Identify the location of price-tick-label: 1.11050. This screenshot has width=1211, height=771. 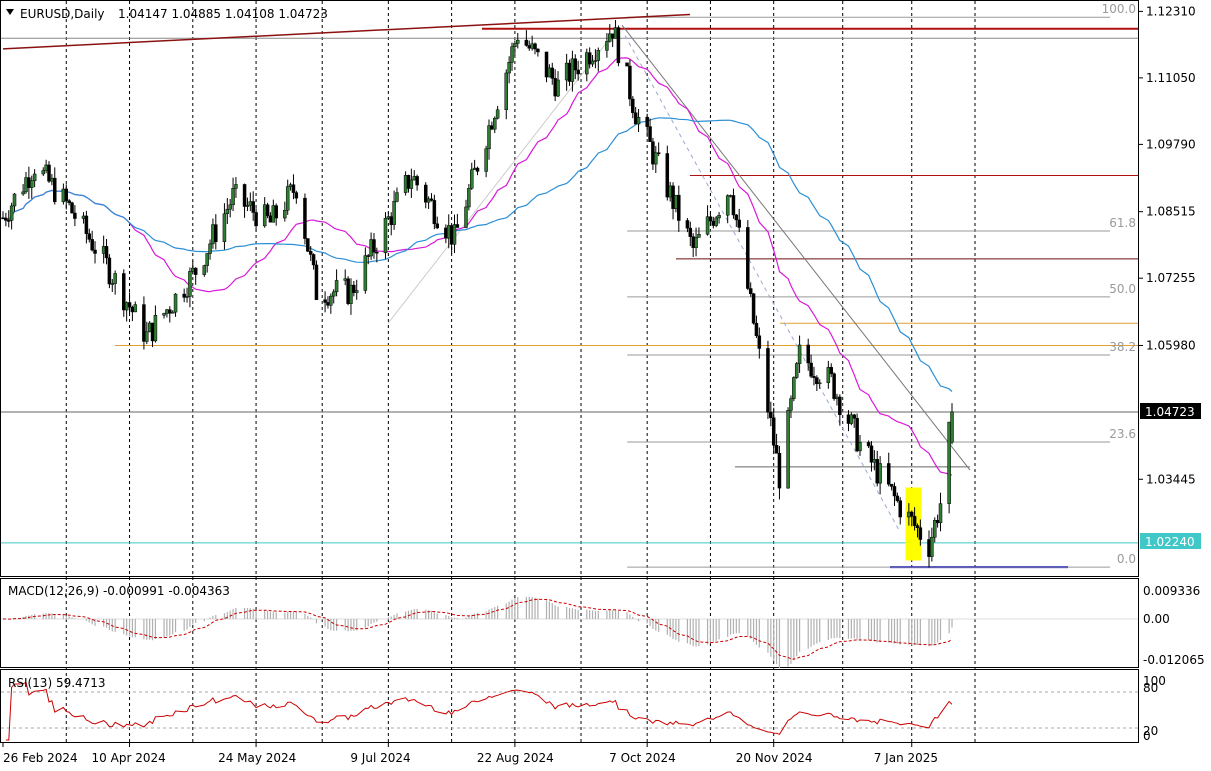
(1171, 78).